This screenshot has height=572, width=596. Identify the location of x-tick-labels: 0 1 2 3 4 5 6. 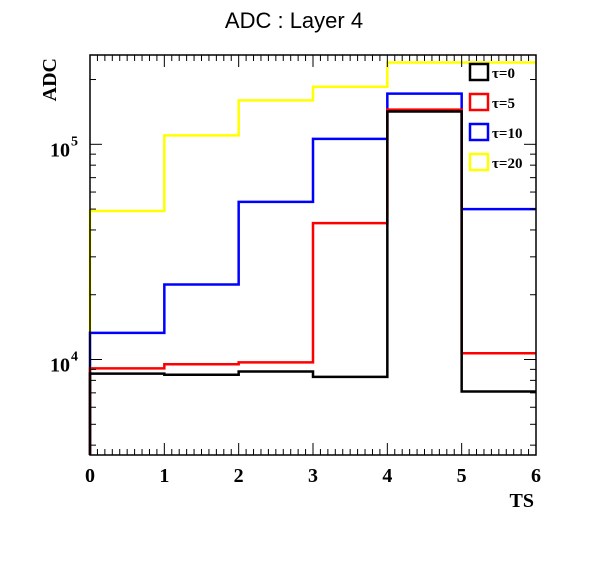
(313, 476).